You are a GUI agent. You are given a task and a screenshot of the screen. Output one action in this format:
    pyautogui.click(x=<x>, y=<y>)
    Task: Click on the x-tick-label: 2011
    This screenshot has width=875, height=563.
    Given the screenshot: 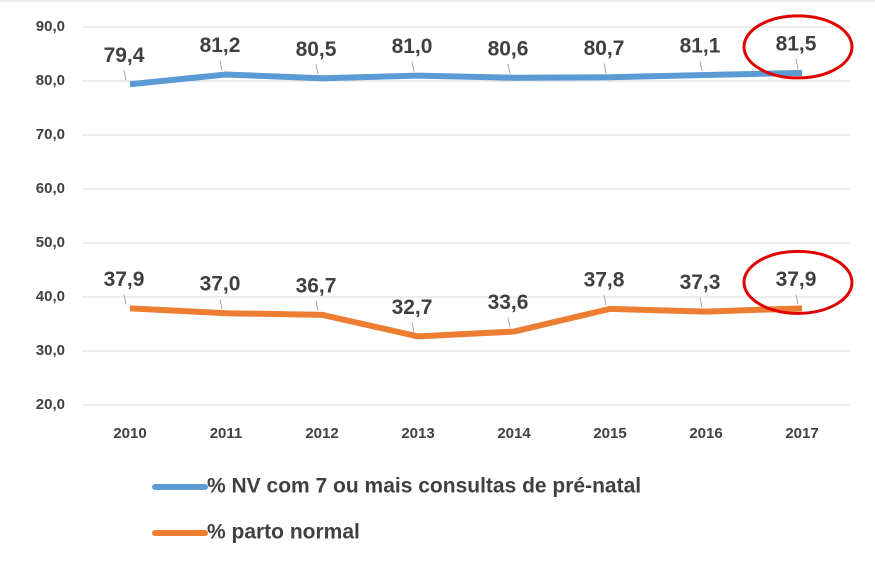 What is the action you would take?
    pyautogui.click(x=226, y=433)
    